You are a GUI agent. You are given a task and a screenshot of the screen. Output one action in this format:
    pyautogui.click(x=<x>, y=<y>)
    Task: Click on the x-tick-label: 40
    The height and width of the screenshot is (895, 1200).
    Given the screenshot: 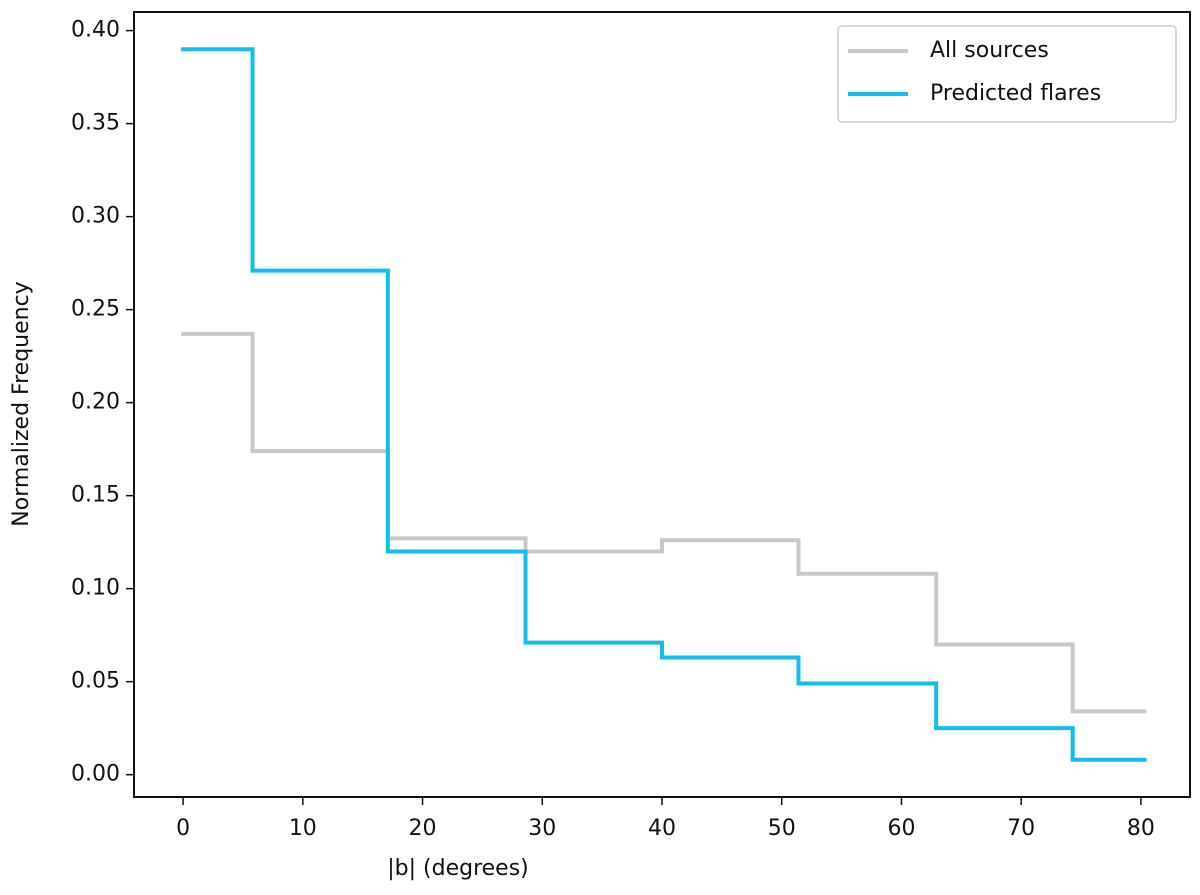 What is the action you would take?
    pyautogui.click(x=662, y=828)
    